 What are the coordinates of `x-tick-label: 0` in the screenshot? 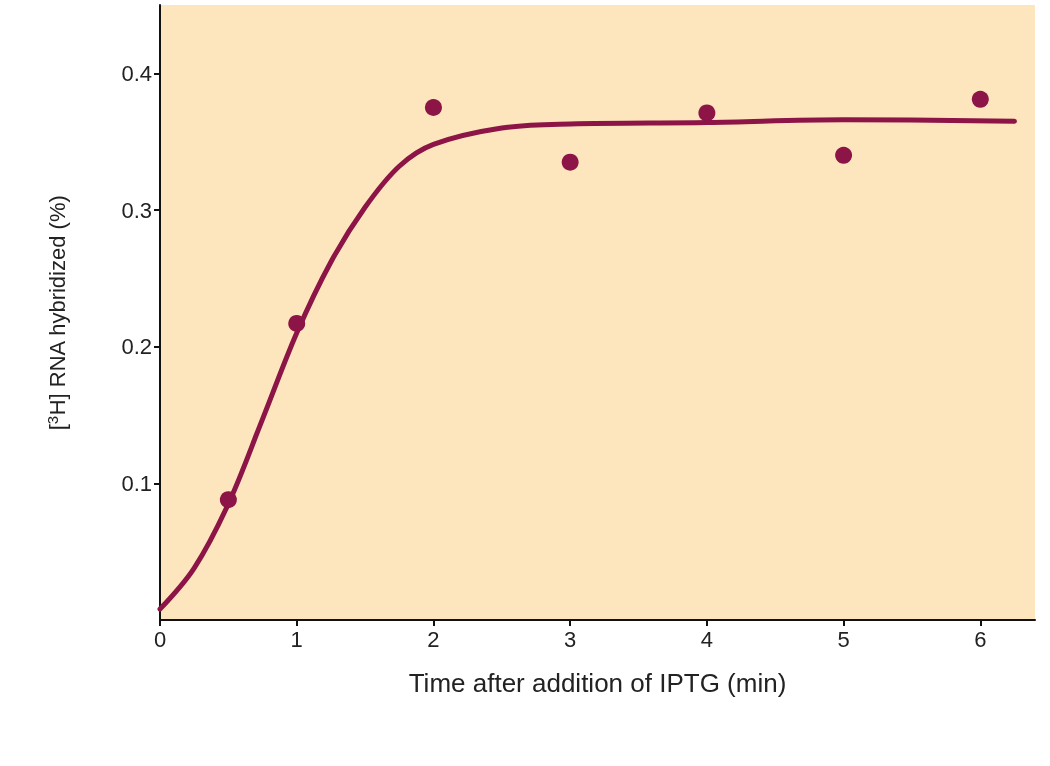 It's located at (160, 639).